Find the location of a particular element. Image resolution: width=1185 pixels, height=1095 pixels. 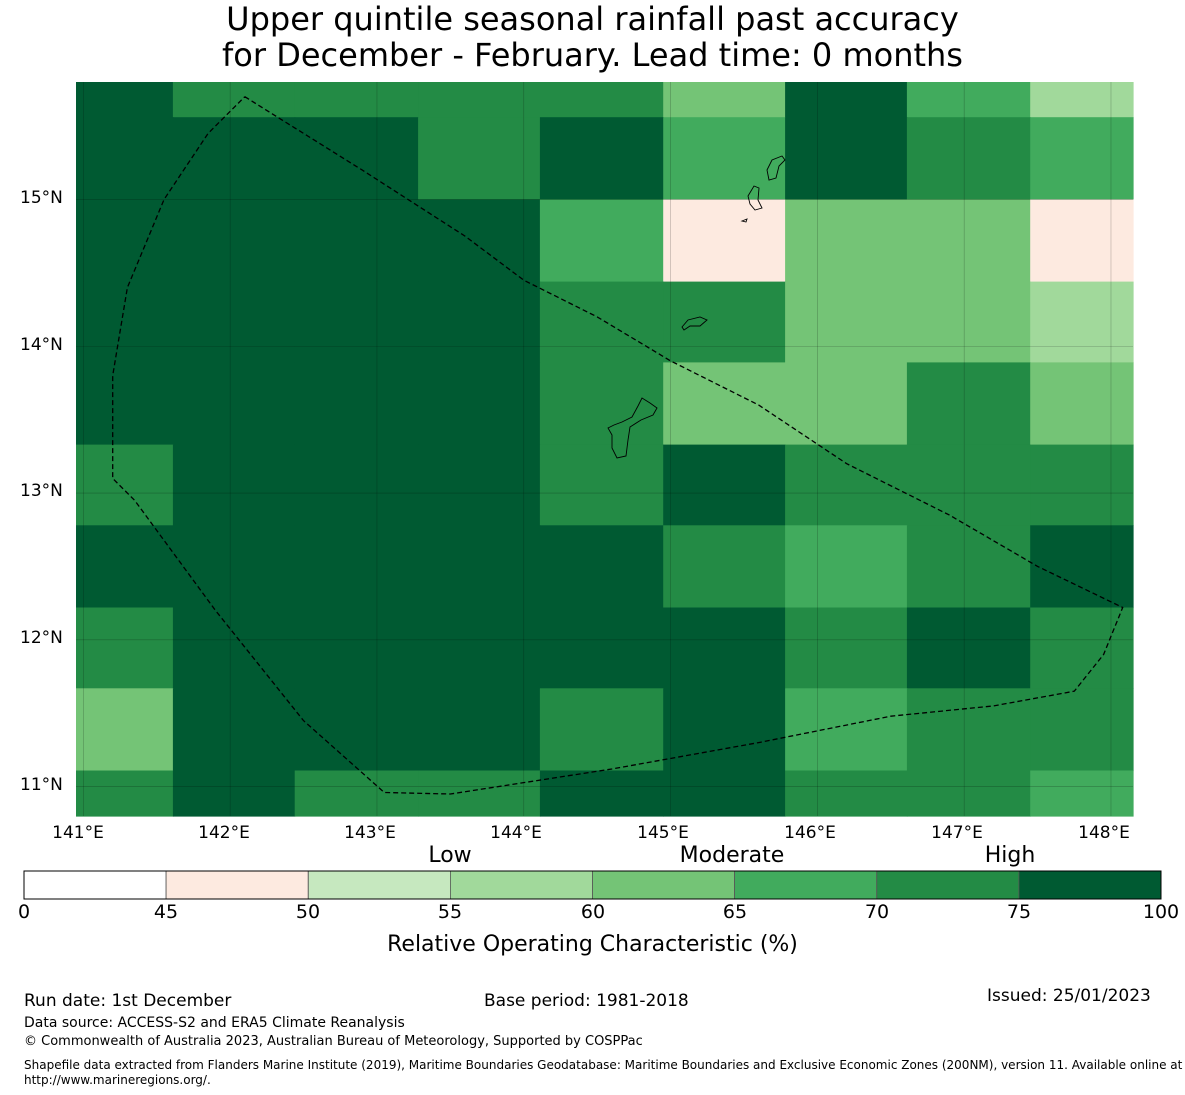

island-tinian is located at coordinates (755, 198).